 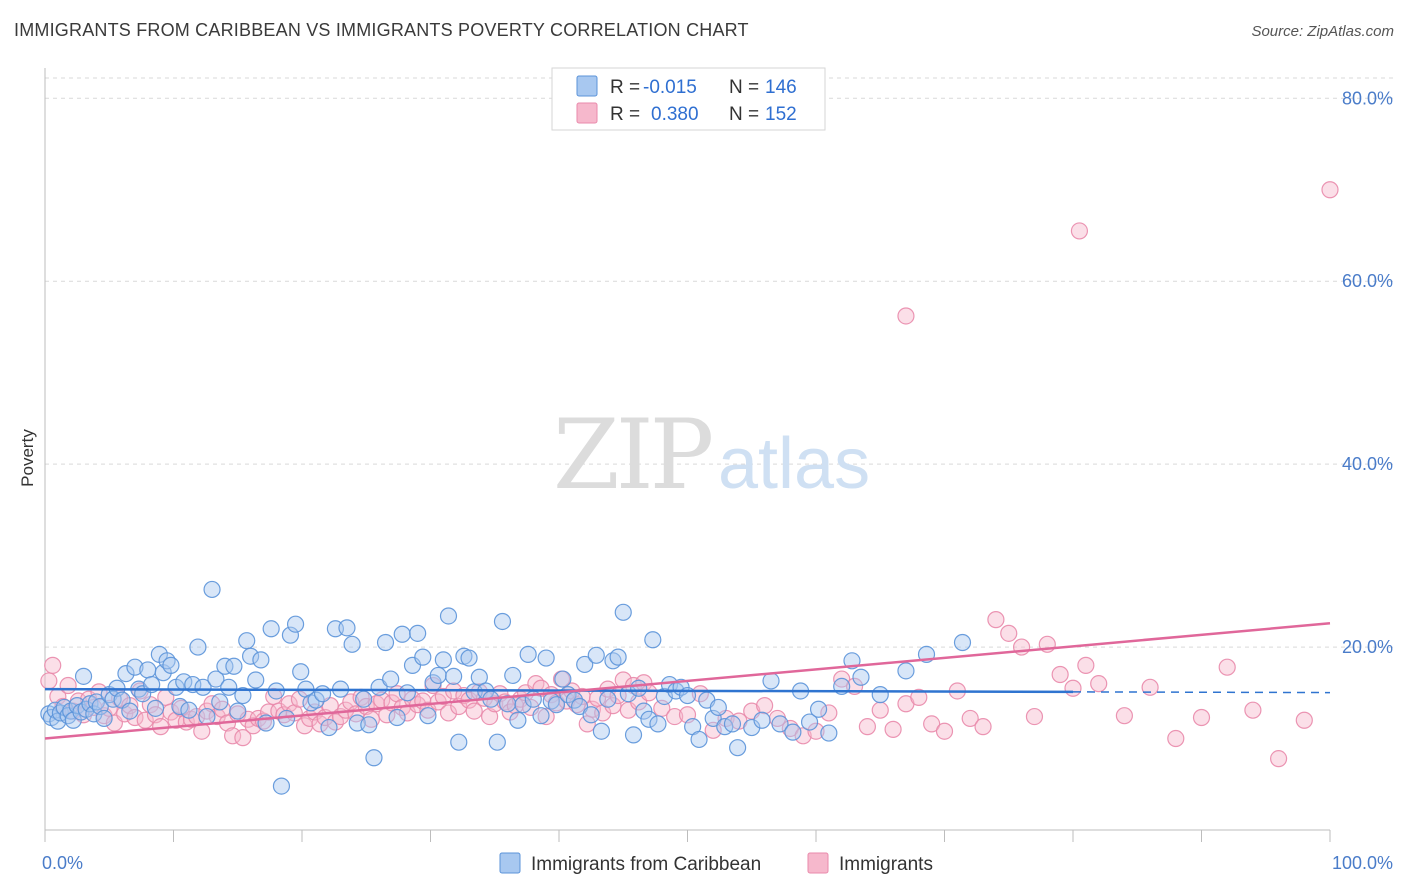 I want to click on watermark-atlas: atlas, so click(x=794, y=464).